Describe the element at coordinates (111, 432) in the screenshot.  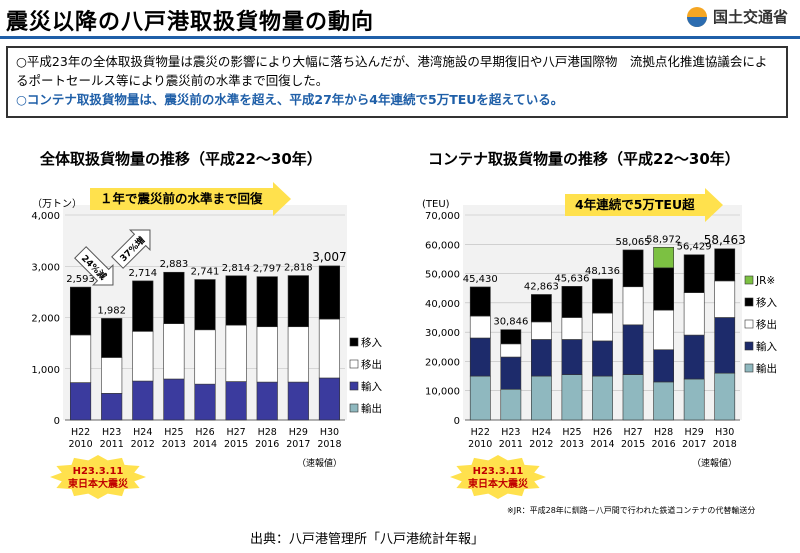
I see `x-tick-label: H23` at that location.